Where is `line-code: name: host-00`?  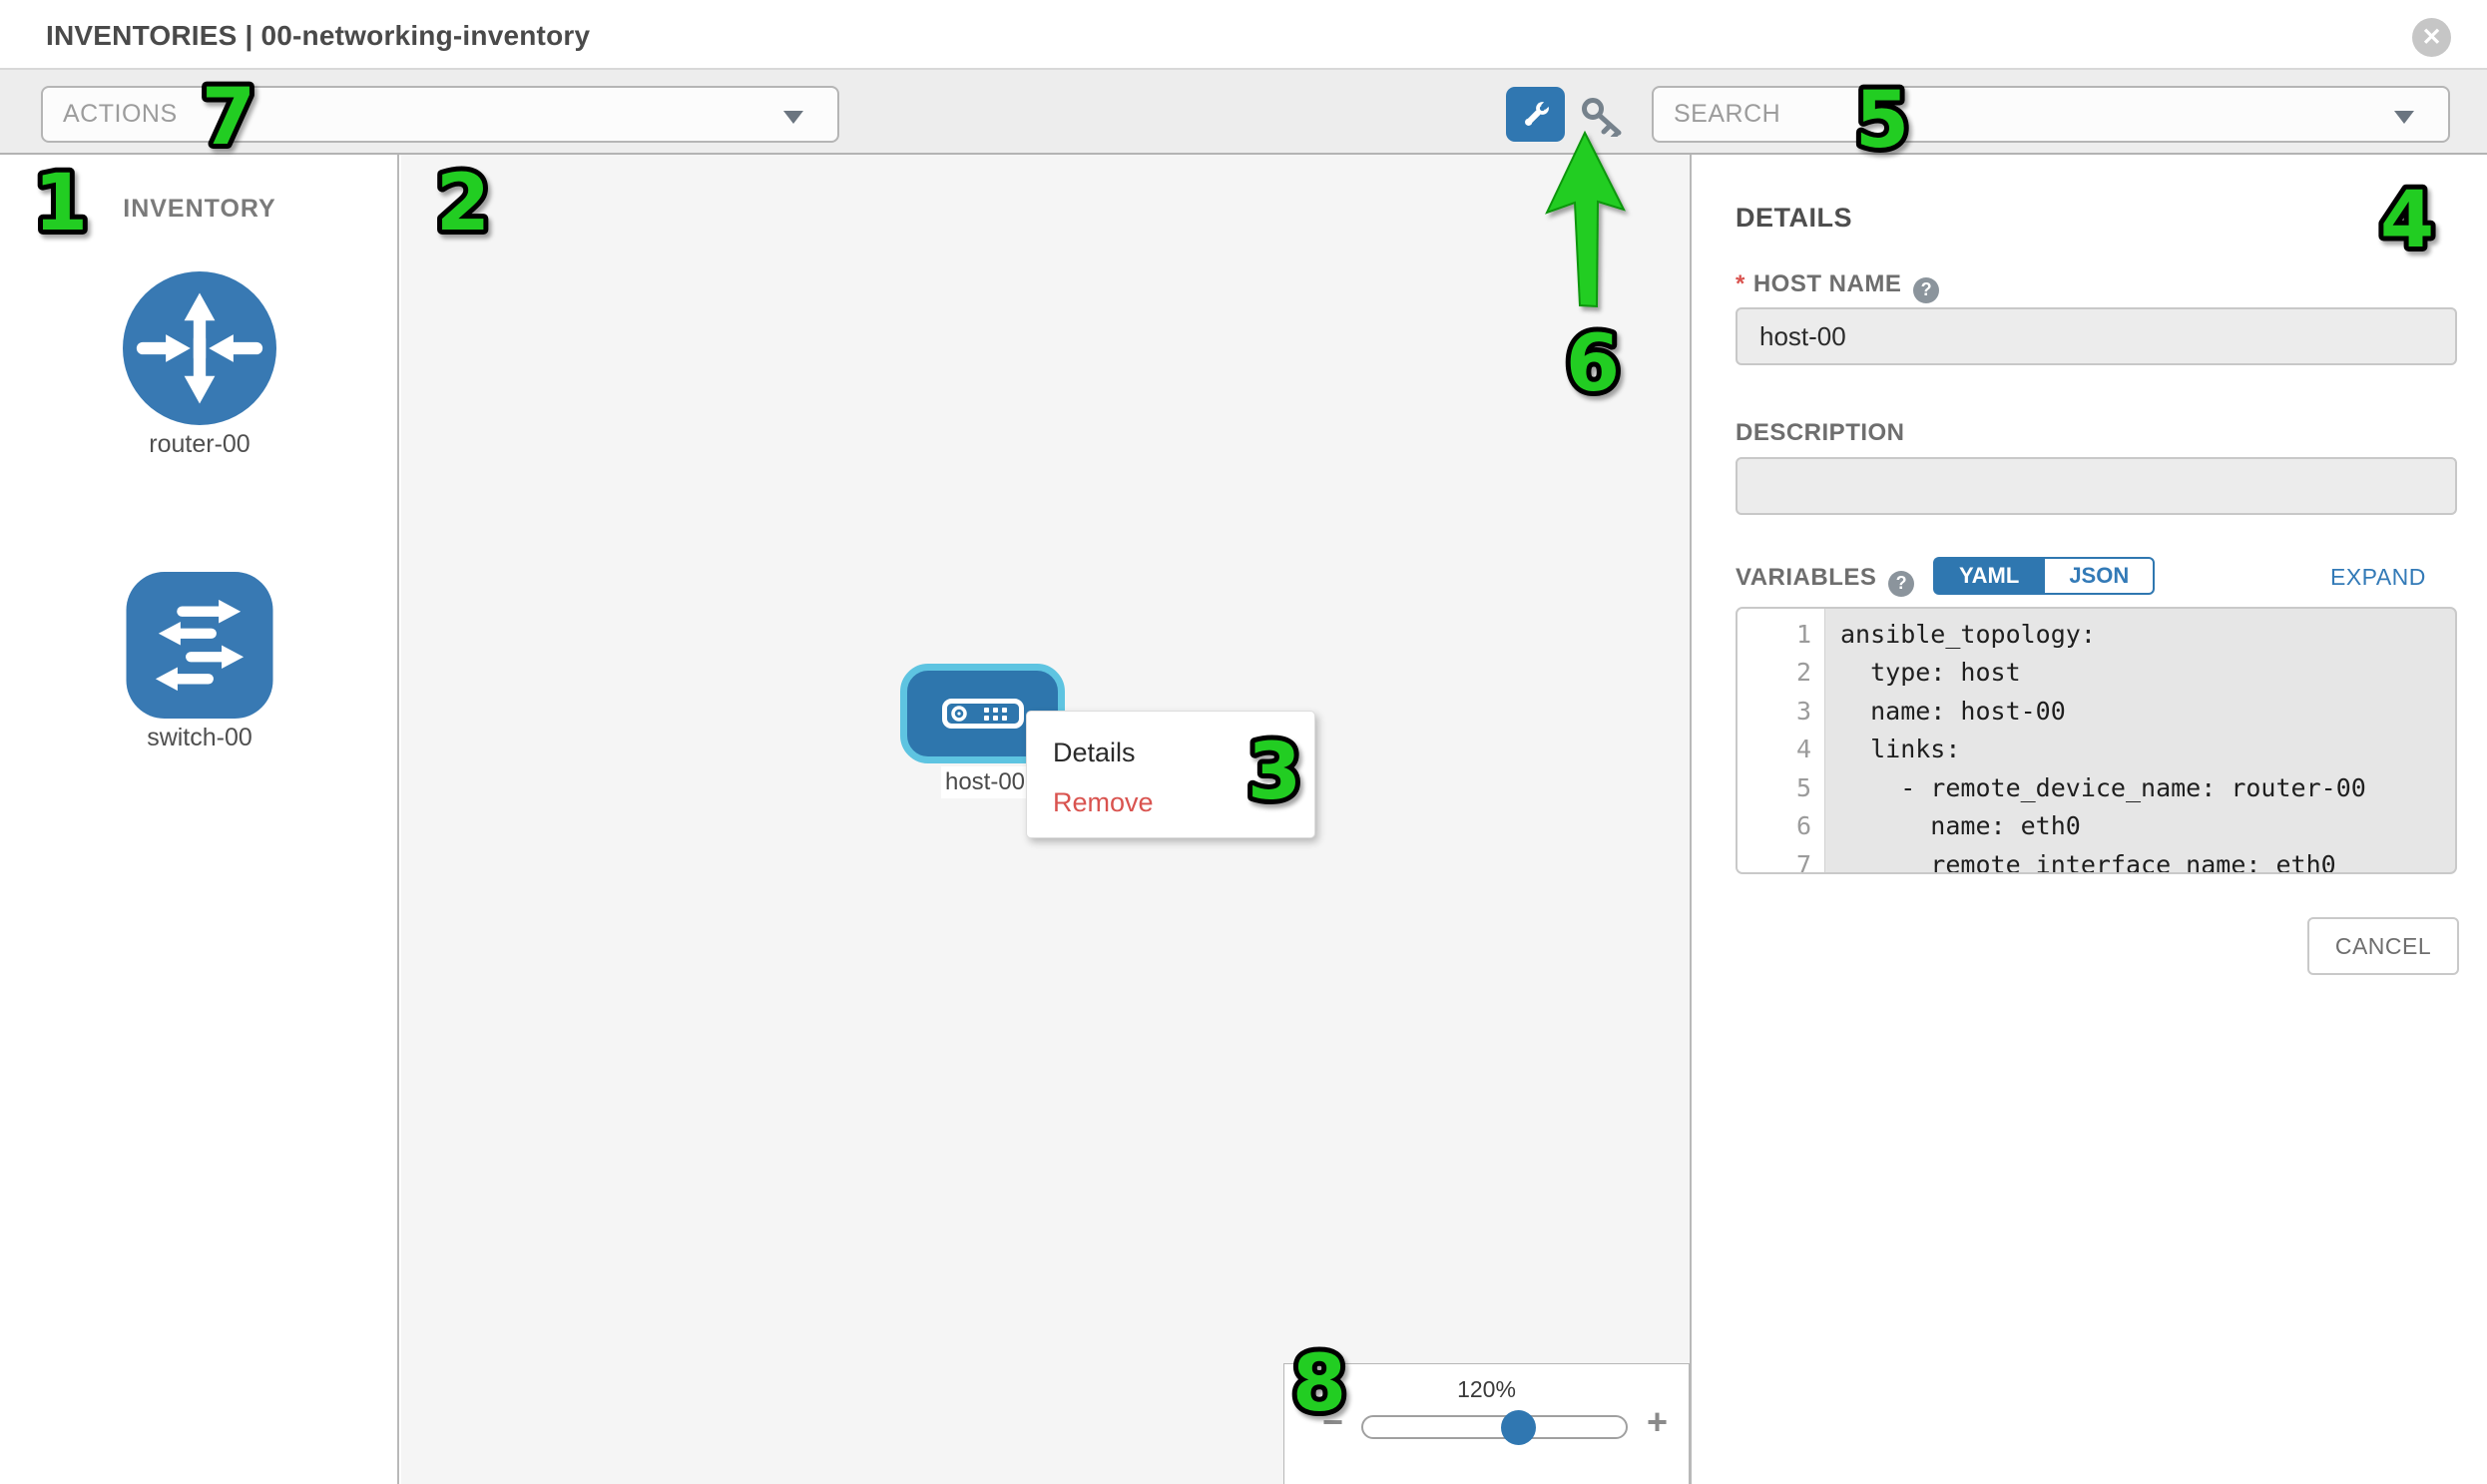
line-code: name: host-00 is located at coordinates (1953, 711).